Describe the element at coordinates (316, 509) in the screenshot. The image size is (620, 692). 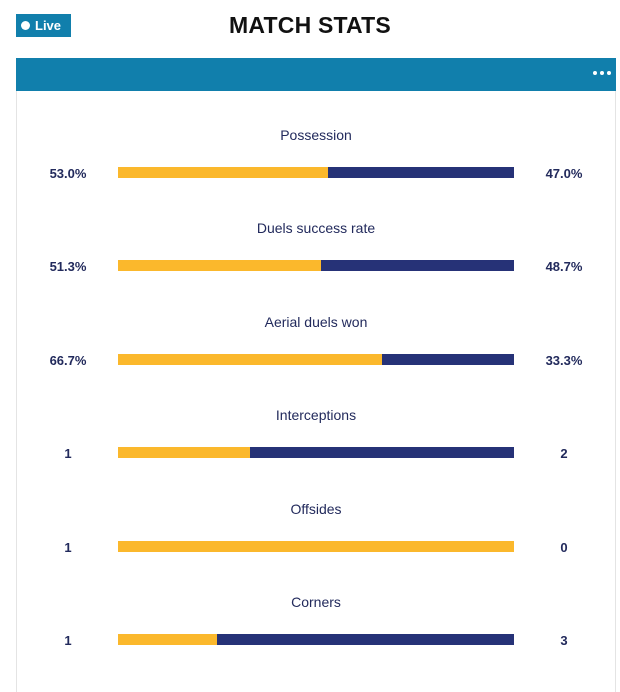
I see `stat-label: Offsides` at that location.